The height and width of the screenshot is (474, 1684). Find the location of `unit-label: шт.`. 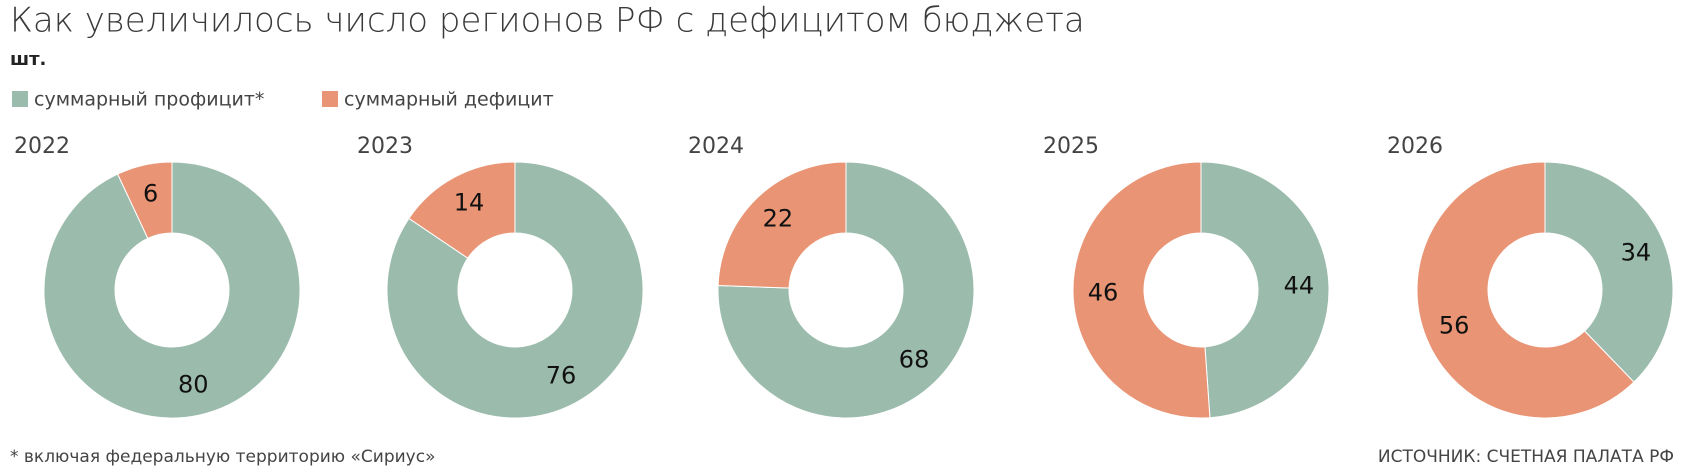

unit-label: шт. is located at coordinates (28, 59).